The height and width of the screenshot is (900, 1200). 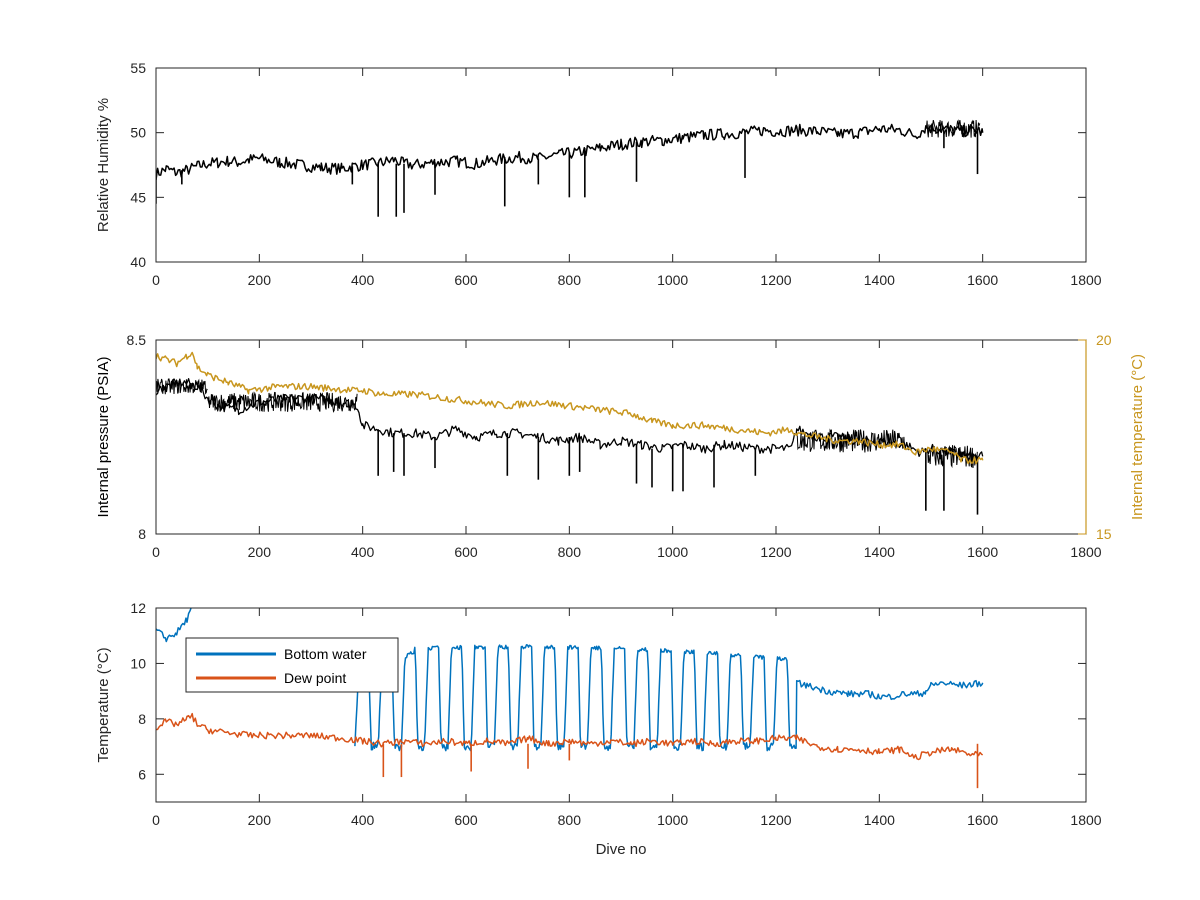 I want to click on y-tick-label: 10, so click(x=138, y=663).